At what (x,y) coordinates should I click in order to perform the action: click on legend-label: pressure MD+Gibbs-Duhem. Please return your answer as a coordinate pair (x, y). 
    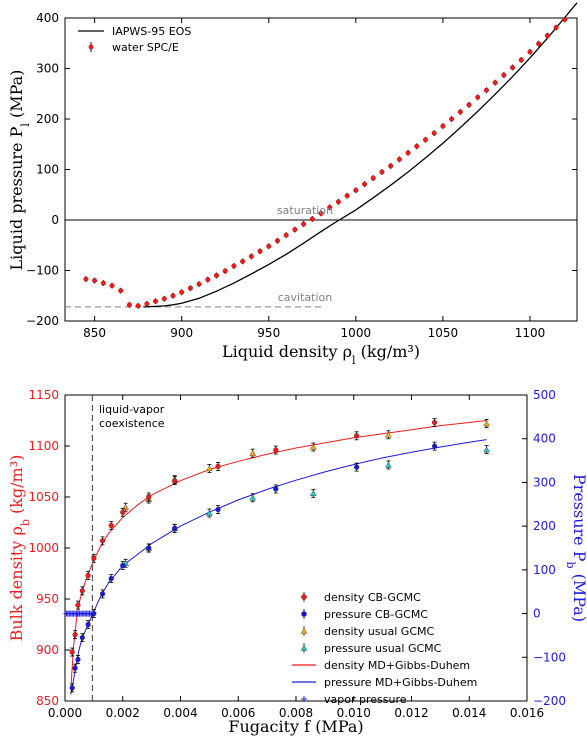
    Looking at the image, I should click on (400, 682).